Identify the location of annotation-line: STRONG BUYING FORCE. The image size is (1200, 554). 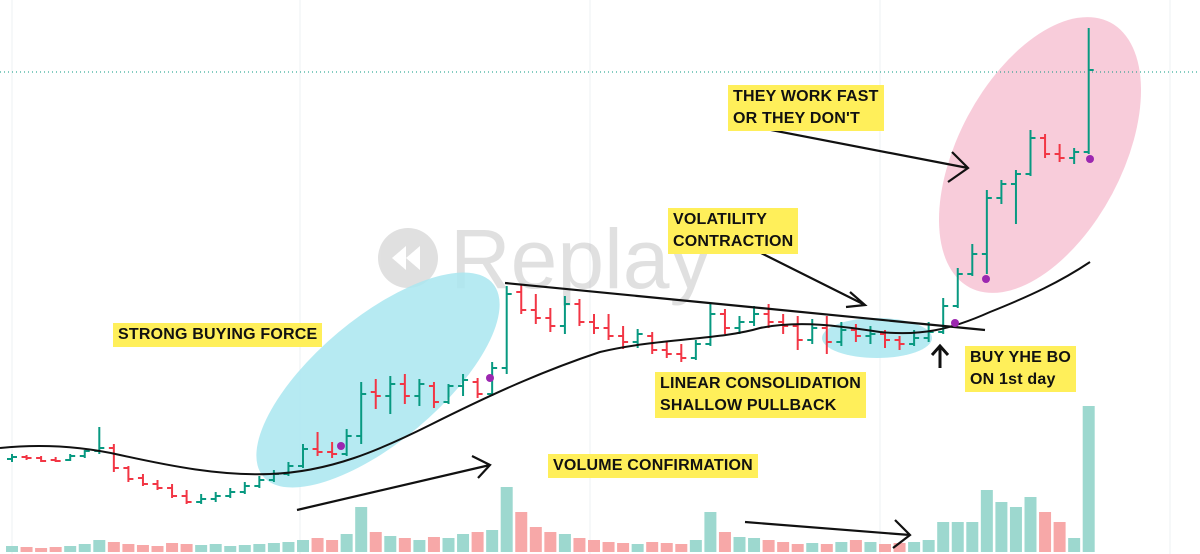
(218, 334).